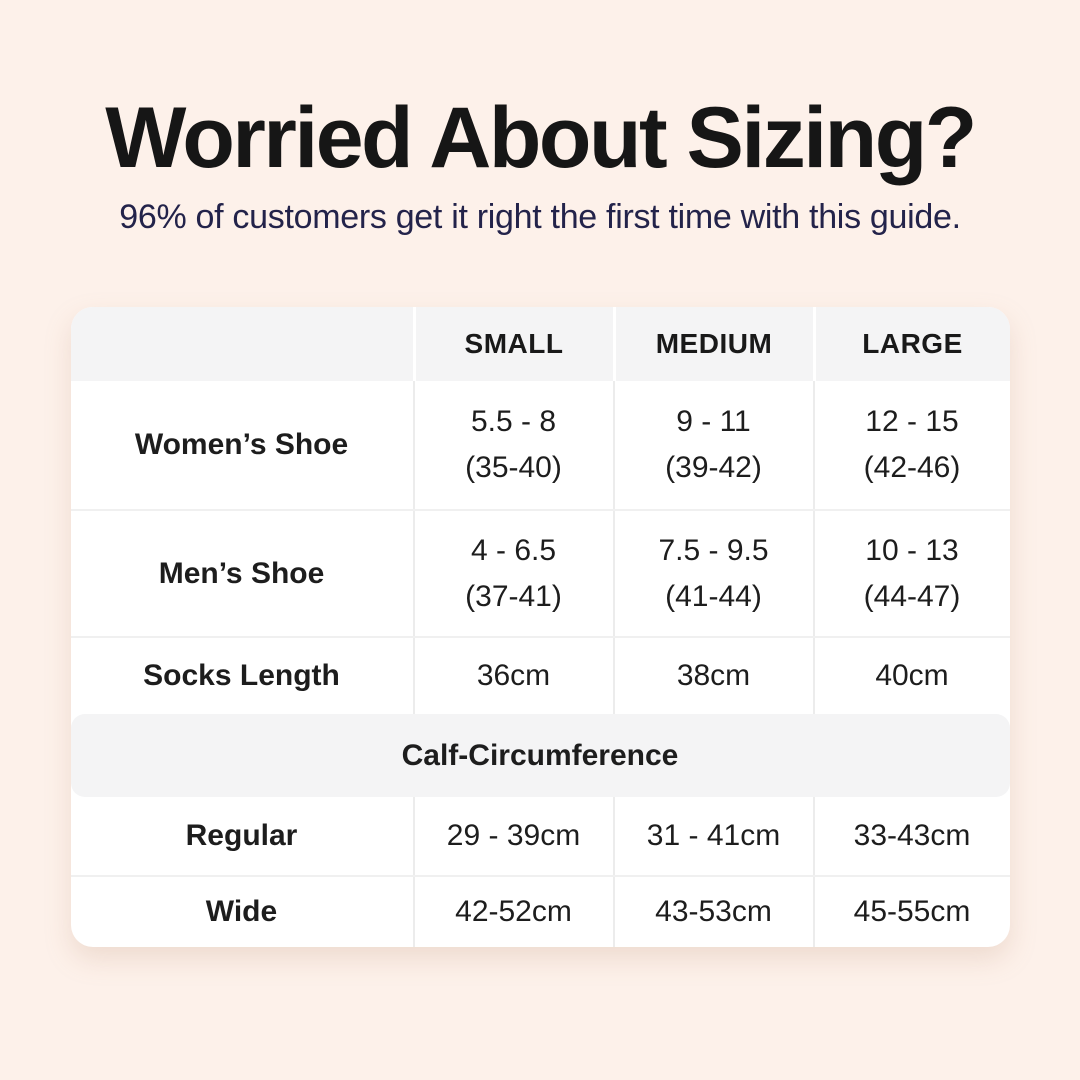 This screenshot has width=1080, height=1080. I want to click on calf-regular-medium-value: 31 - 41cm, so click(712, 836).